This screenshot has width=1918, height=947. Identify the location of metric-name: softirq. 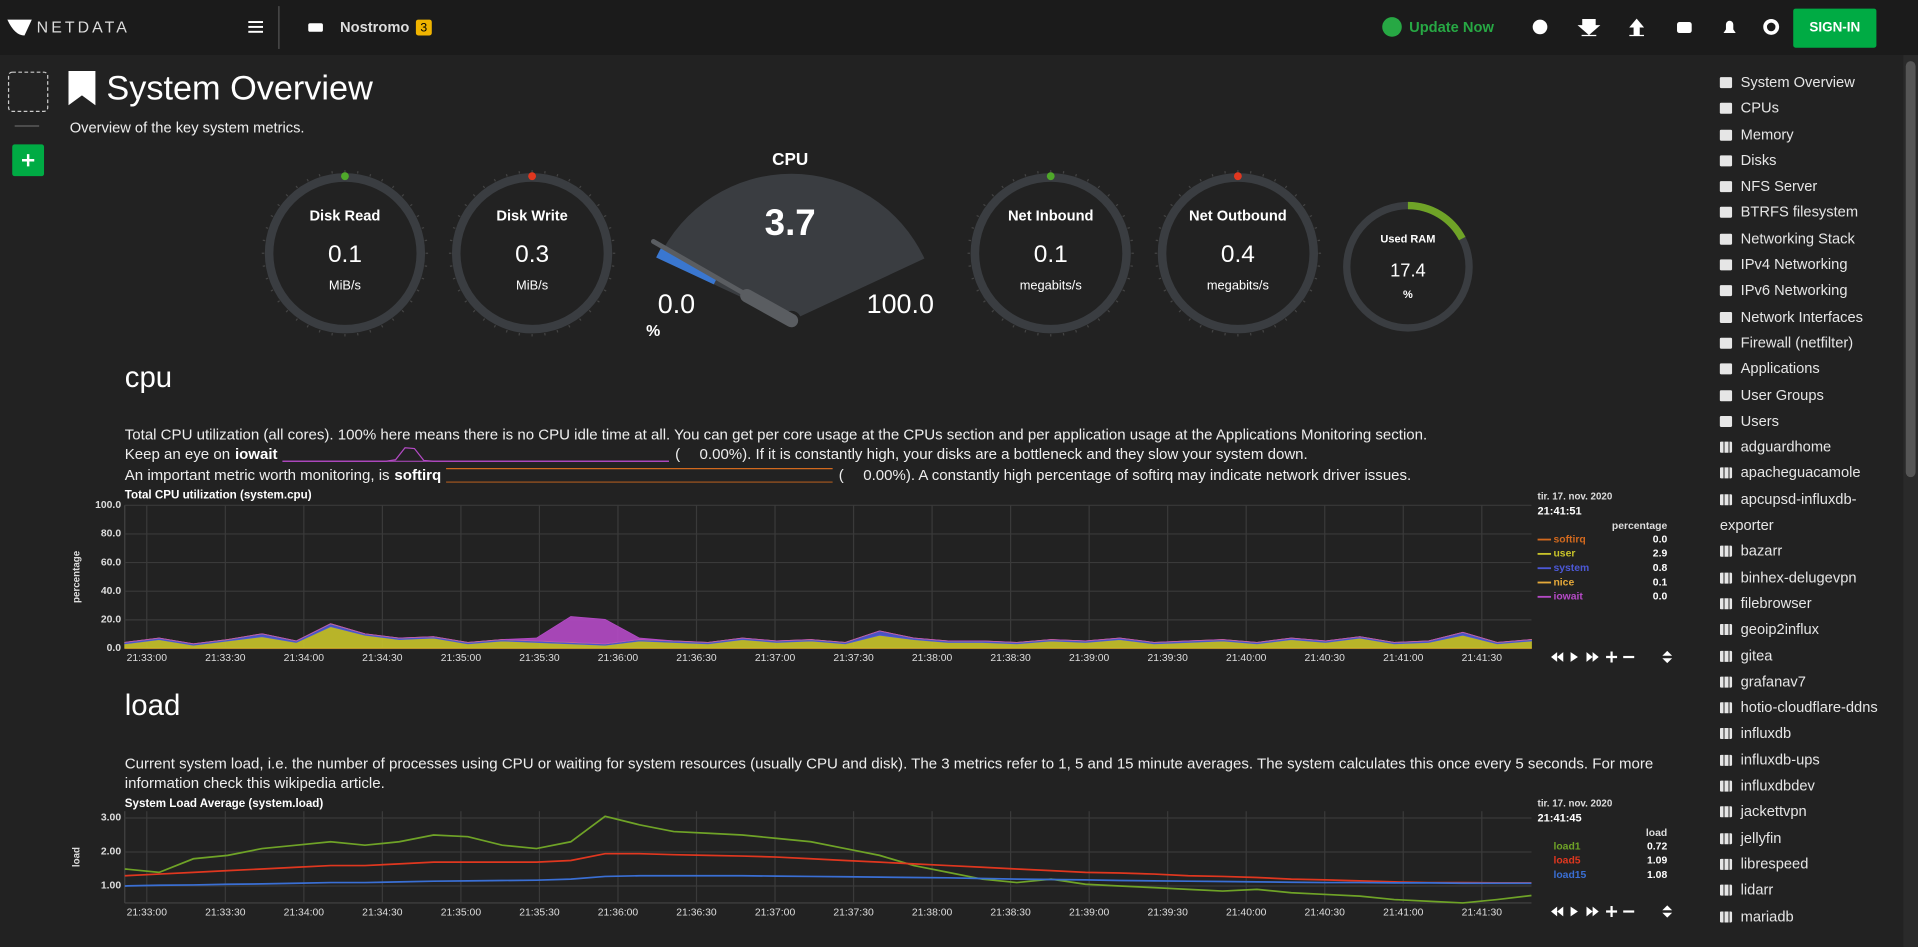
(417, 475).